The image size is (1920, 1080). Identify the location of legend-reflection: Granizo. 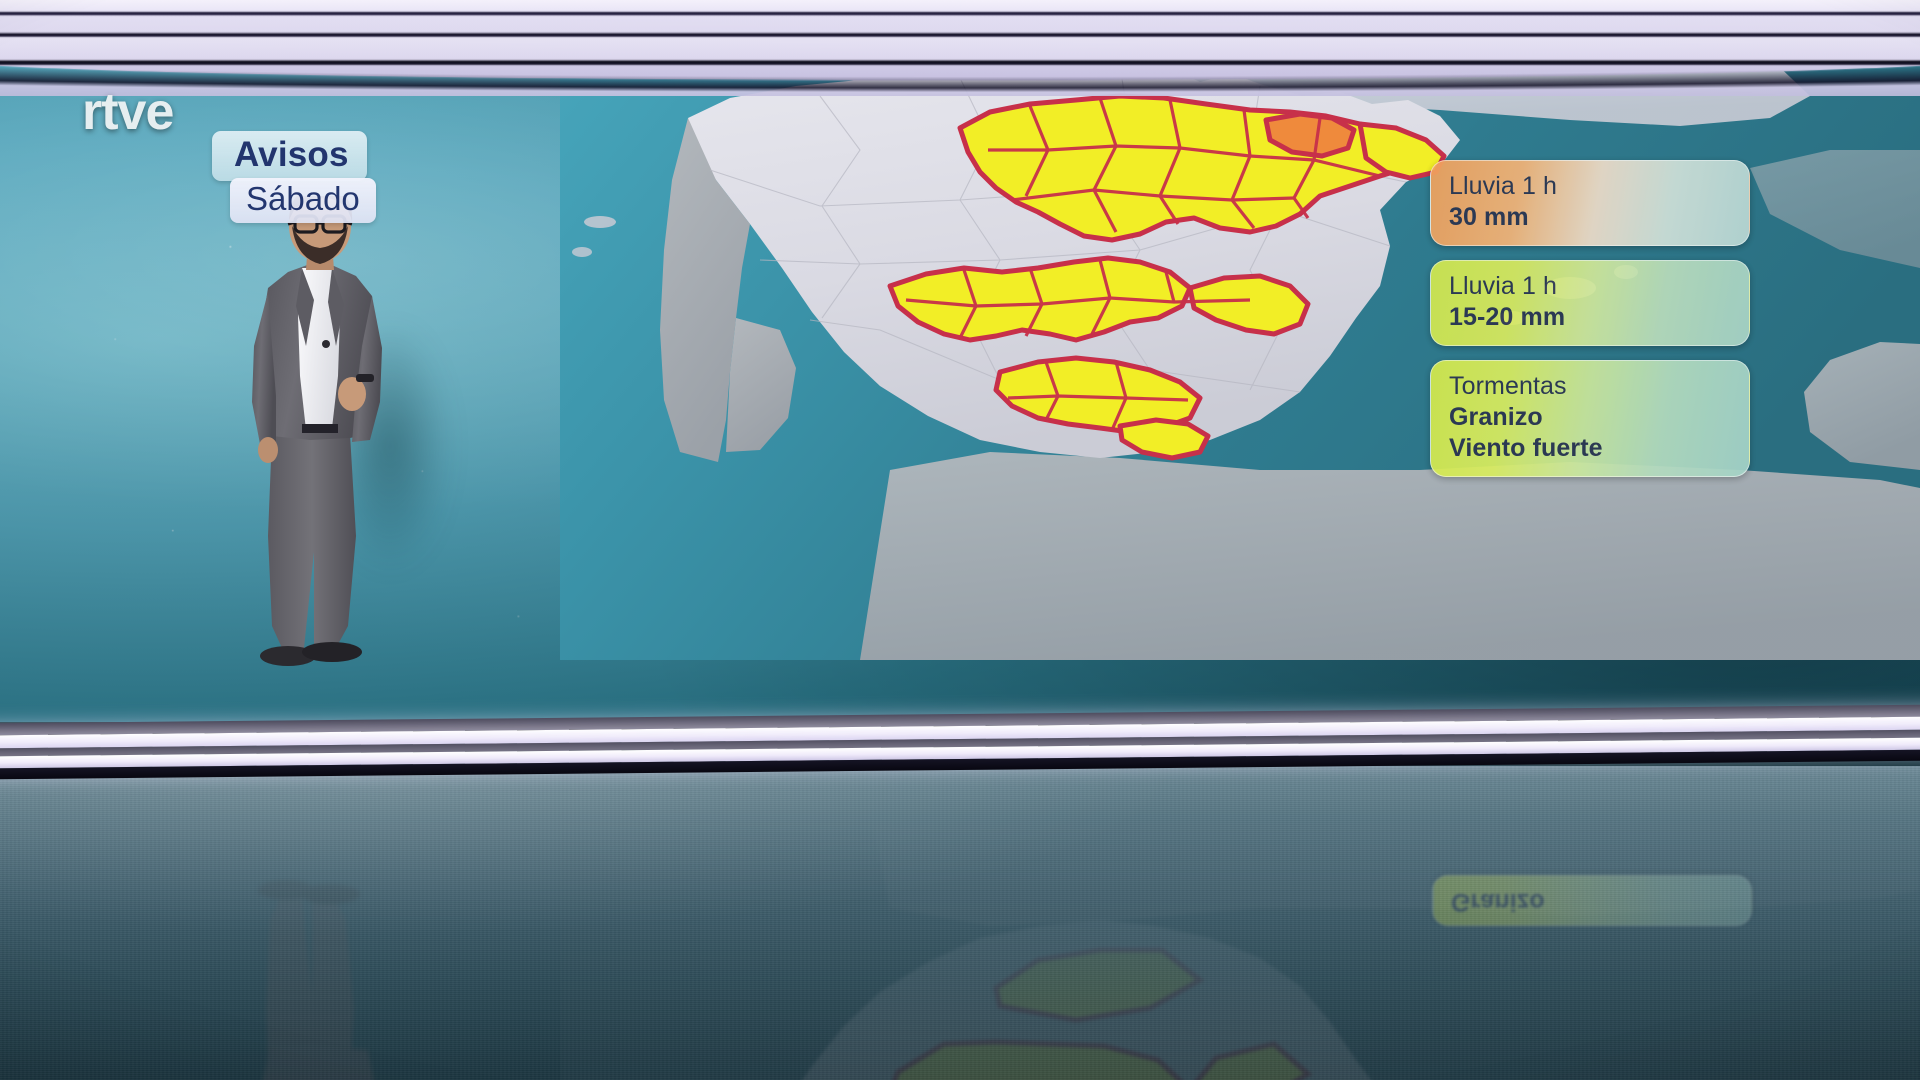
(1592, 876).